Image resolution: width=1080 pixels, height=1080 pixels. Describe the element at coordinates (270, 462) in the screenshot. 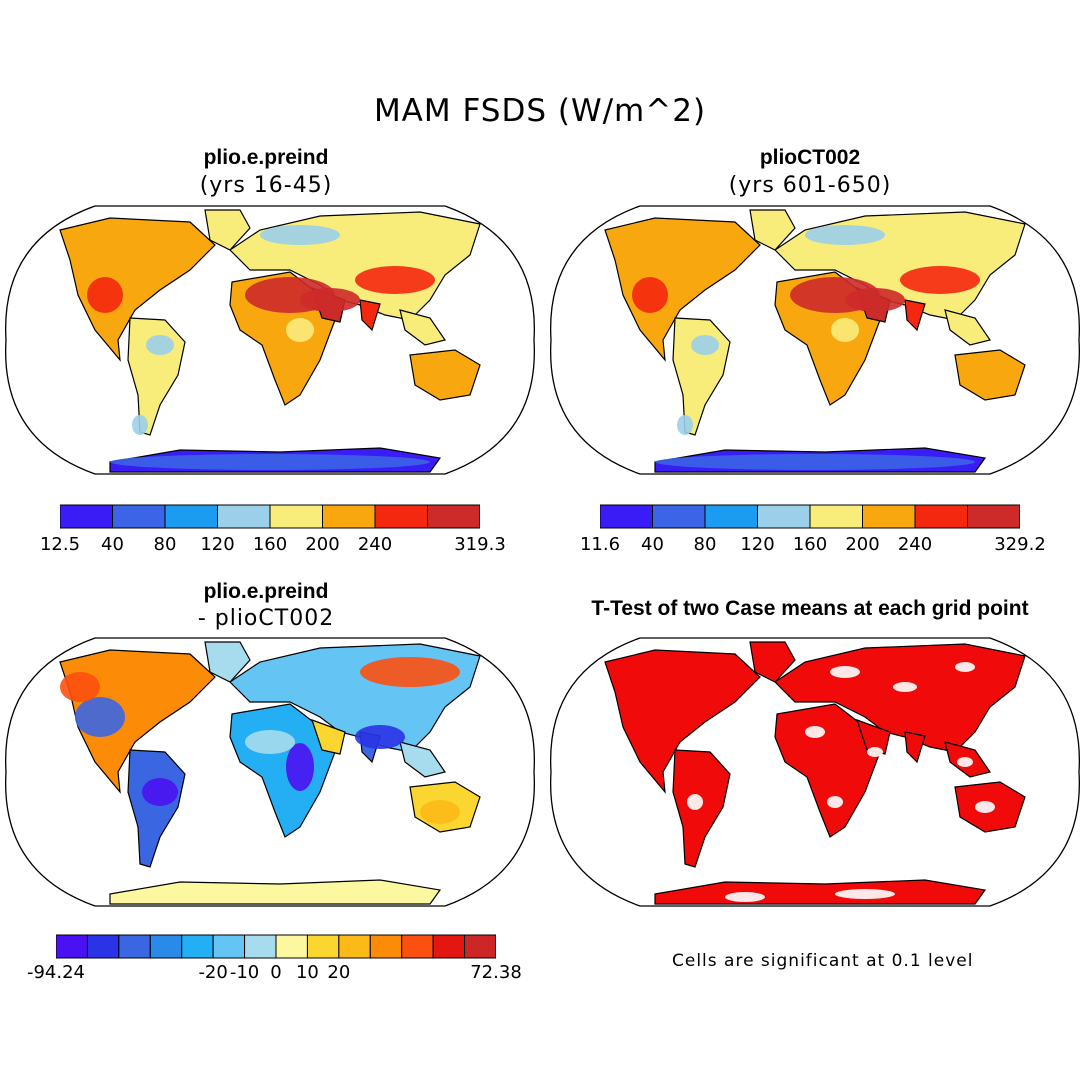

I see `antarctica-inner` at that location.